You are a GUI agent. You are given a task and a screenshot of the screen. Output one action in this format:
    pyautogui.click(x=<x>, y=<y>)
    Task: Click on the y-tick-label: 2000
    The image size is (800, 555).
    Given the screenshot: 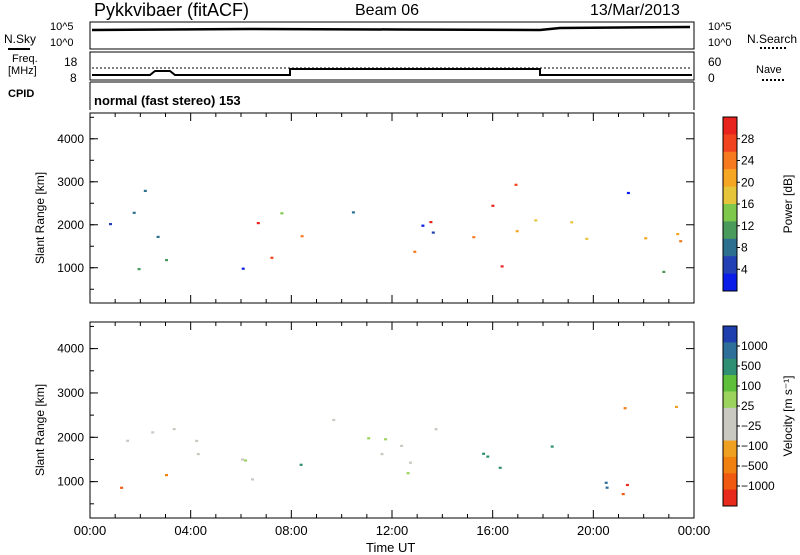 What is the action you would take?
    pyautogui.click(x=70, y=437)
    